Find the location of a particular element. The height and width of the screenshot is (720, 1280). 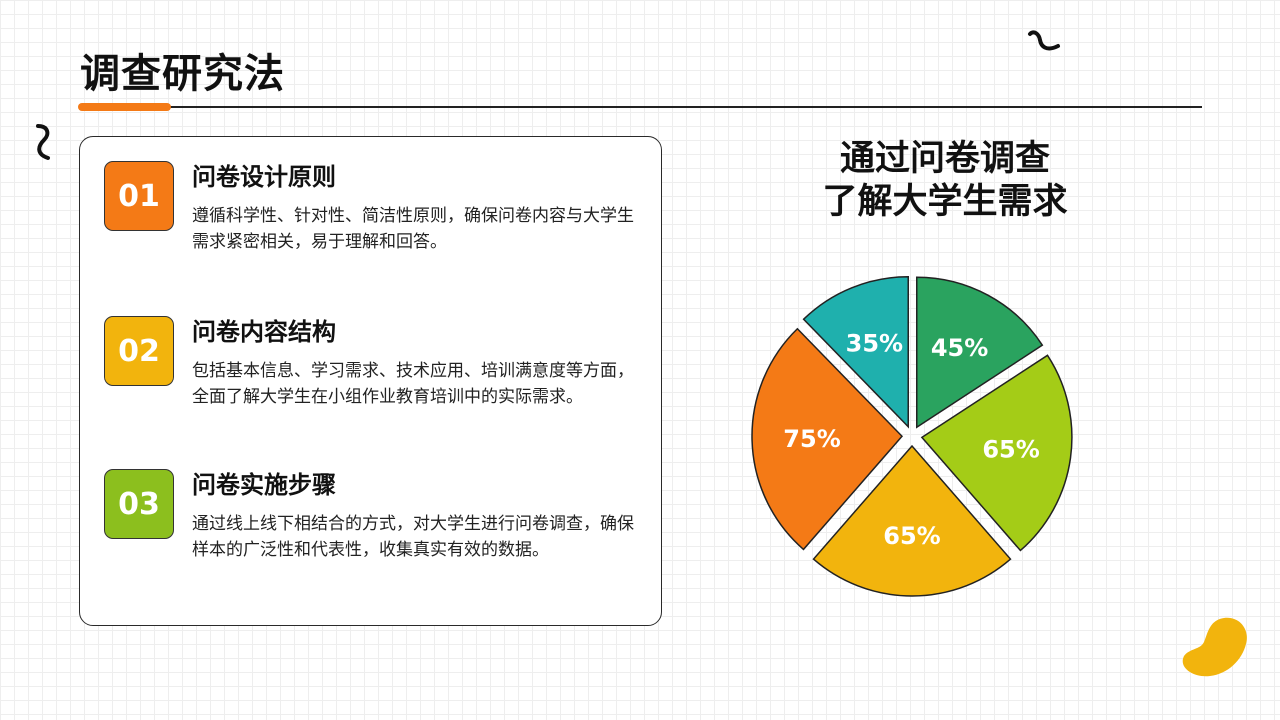

chart-title-line-2: 了解大学生需求 is located at coordinates (945, 202).